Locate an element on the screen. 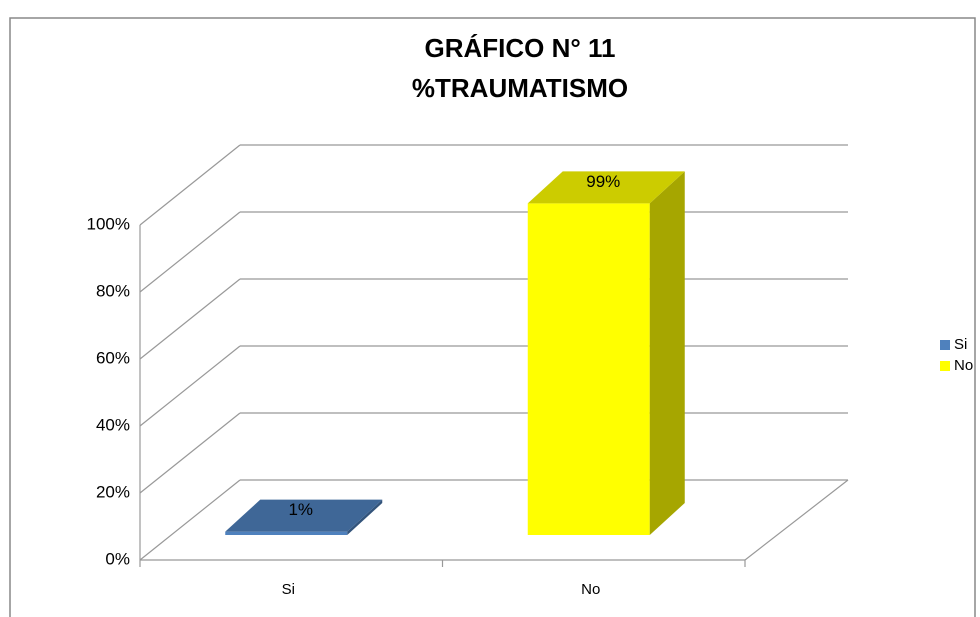 The height and width of the screenshot is (617, 980). y-tick-label: 0% is located at coordinates (117, 558).